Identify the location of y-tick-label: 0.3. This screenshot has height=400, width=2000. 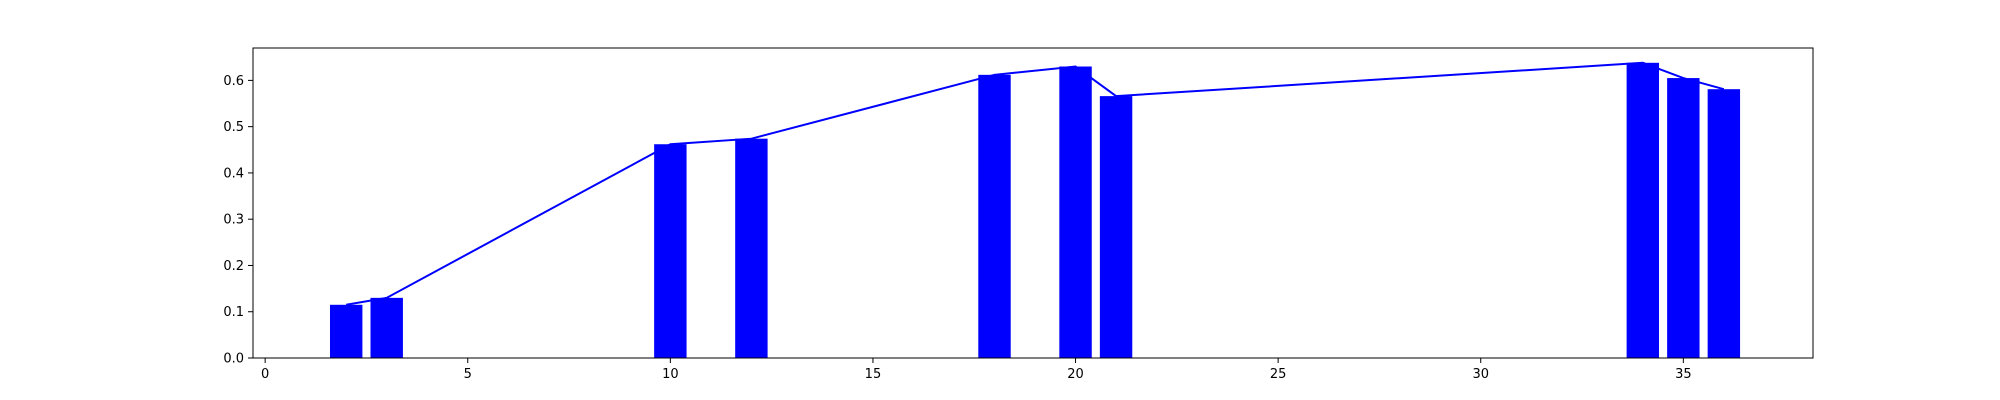
(233, 220).